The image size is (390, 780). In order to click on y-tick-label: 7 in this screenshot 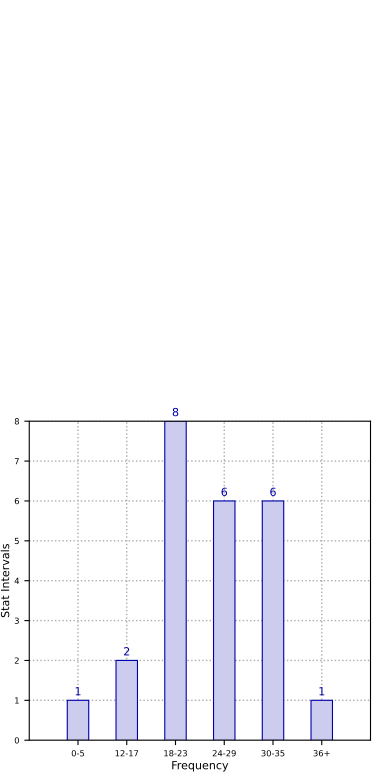, I will do `click(16, 461)`.